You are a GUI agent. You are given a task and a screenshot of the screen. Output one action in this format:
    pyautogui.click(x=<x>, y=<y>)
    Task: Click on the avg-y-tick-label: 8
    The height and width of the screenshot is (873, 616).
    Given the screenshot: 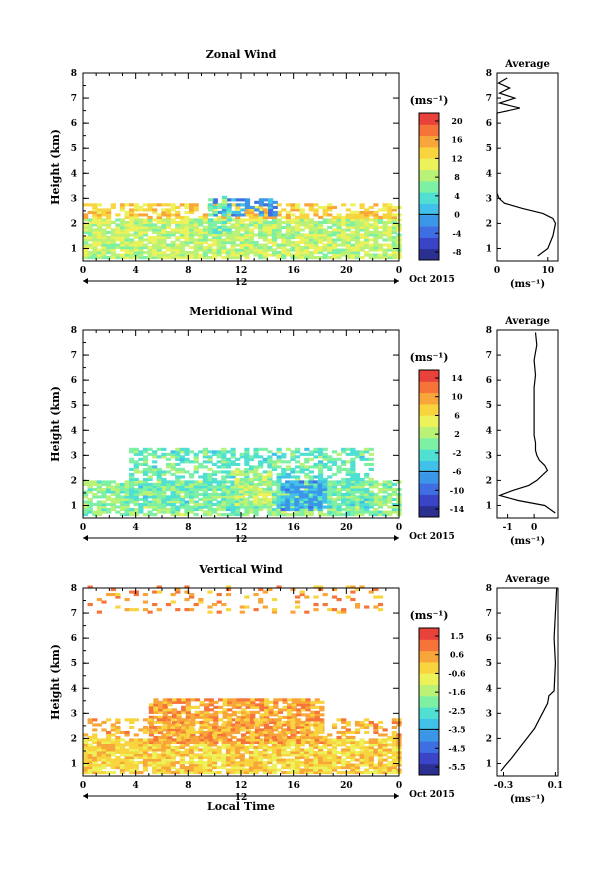 What is the action you would take?
    pyautogui.click(x=489, y=74)
    